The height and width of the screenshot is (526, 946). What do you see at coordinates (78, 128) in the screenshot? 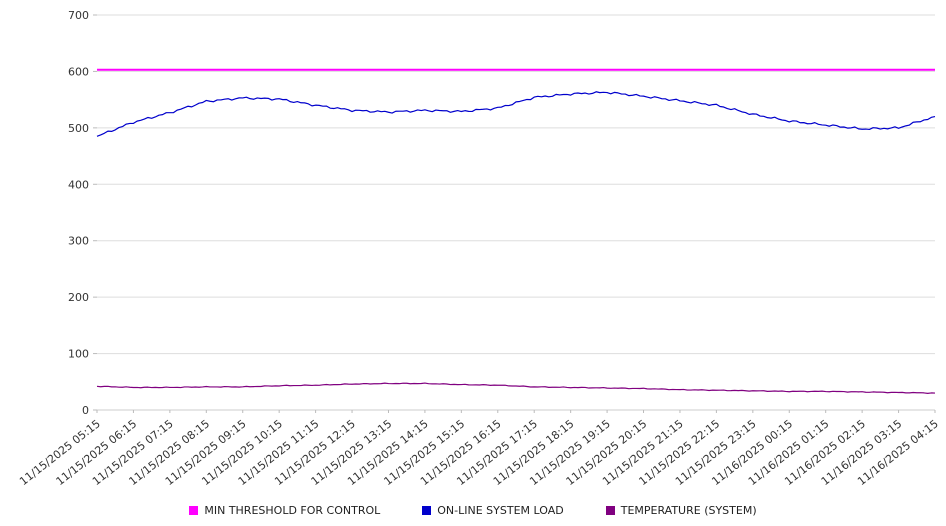
I see `svg-text: 500` at bounding box center [78, 128].